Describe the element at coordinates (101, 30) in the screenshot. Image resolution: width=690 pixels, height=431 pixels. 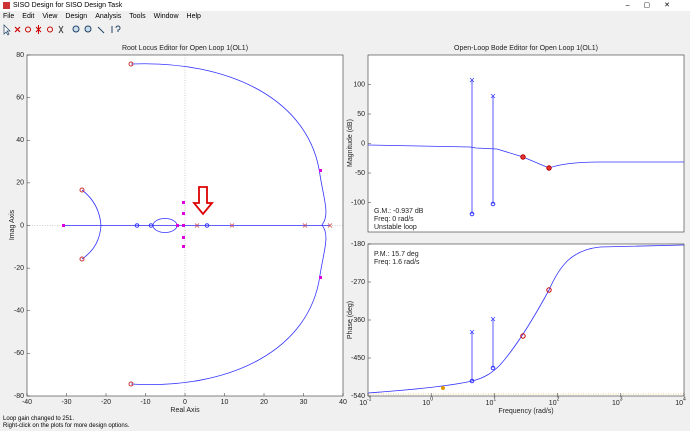
I see `pan` at that location.